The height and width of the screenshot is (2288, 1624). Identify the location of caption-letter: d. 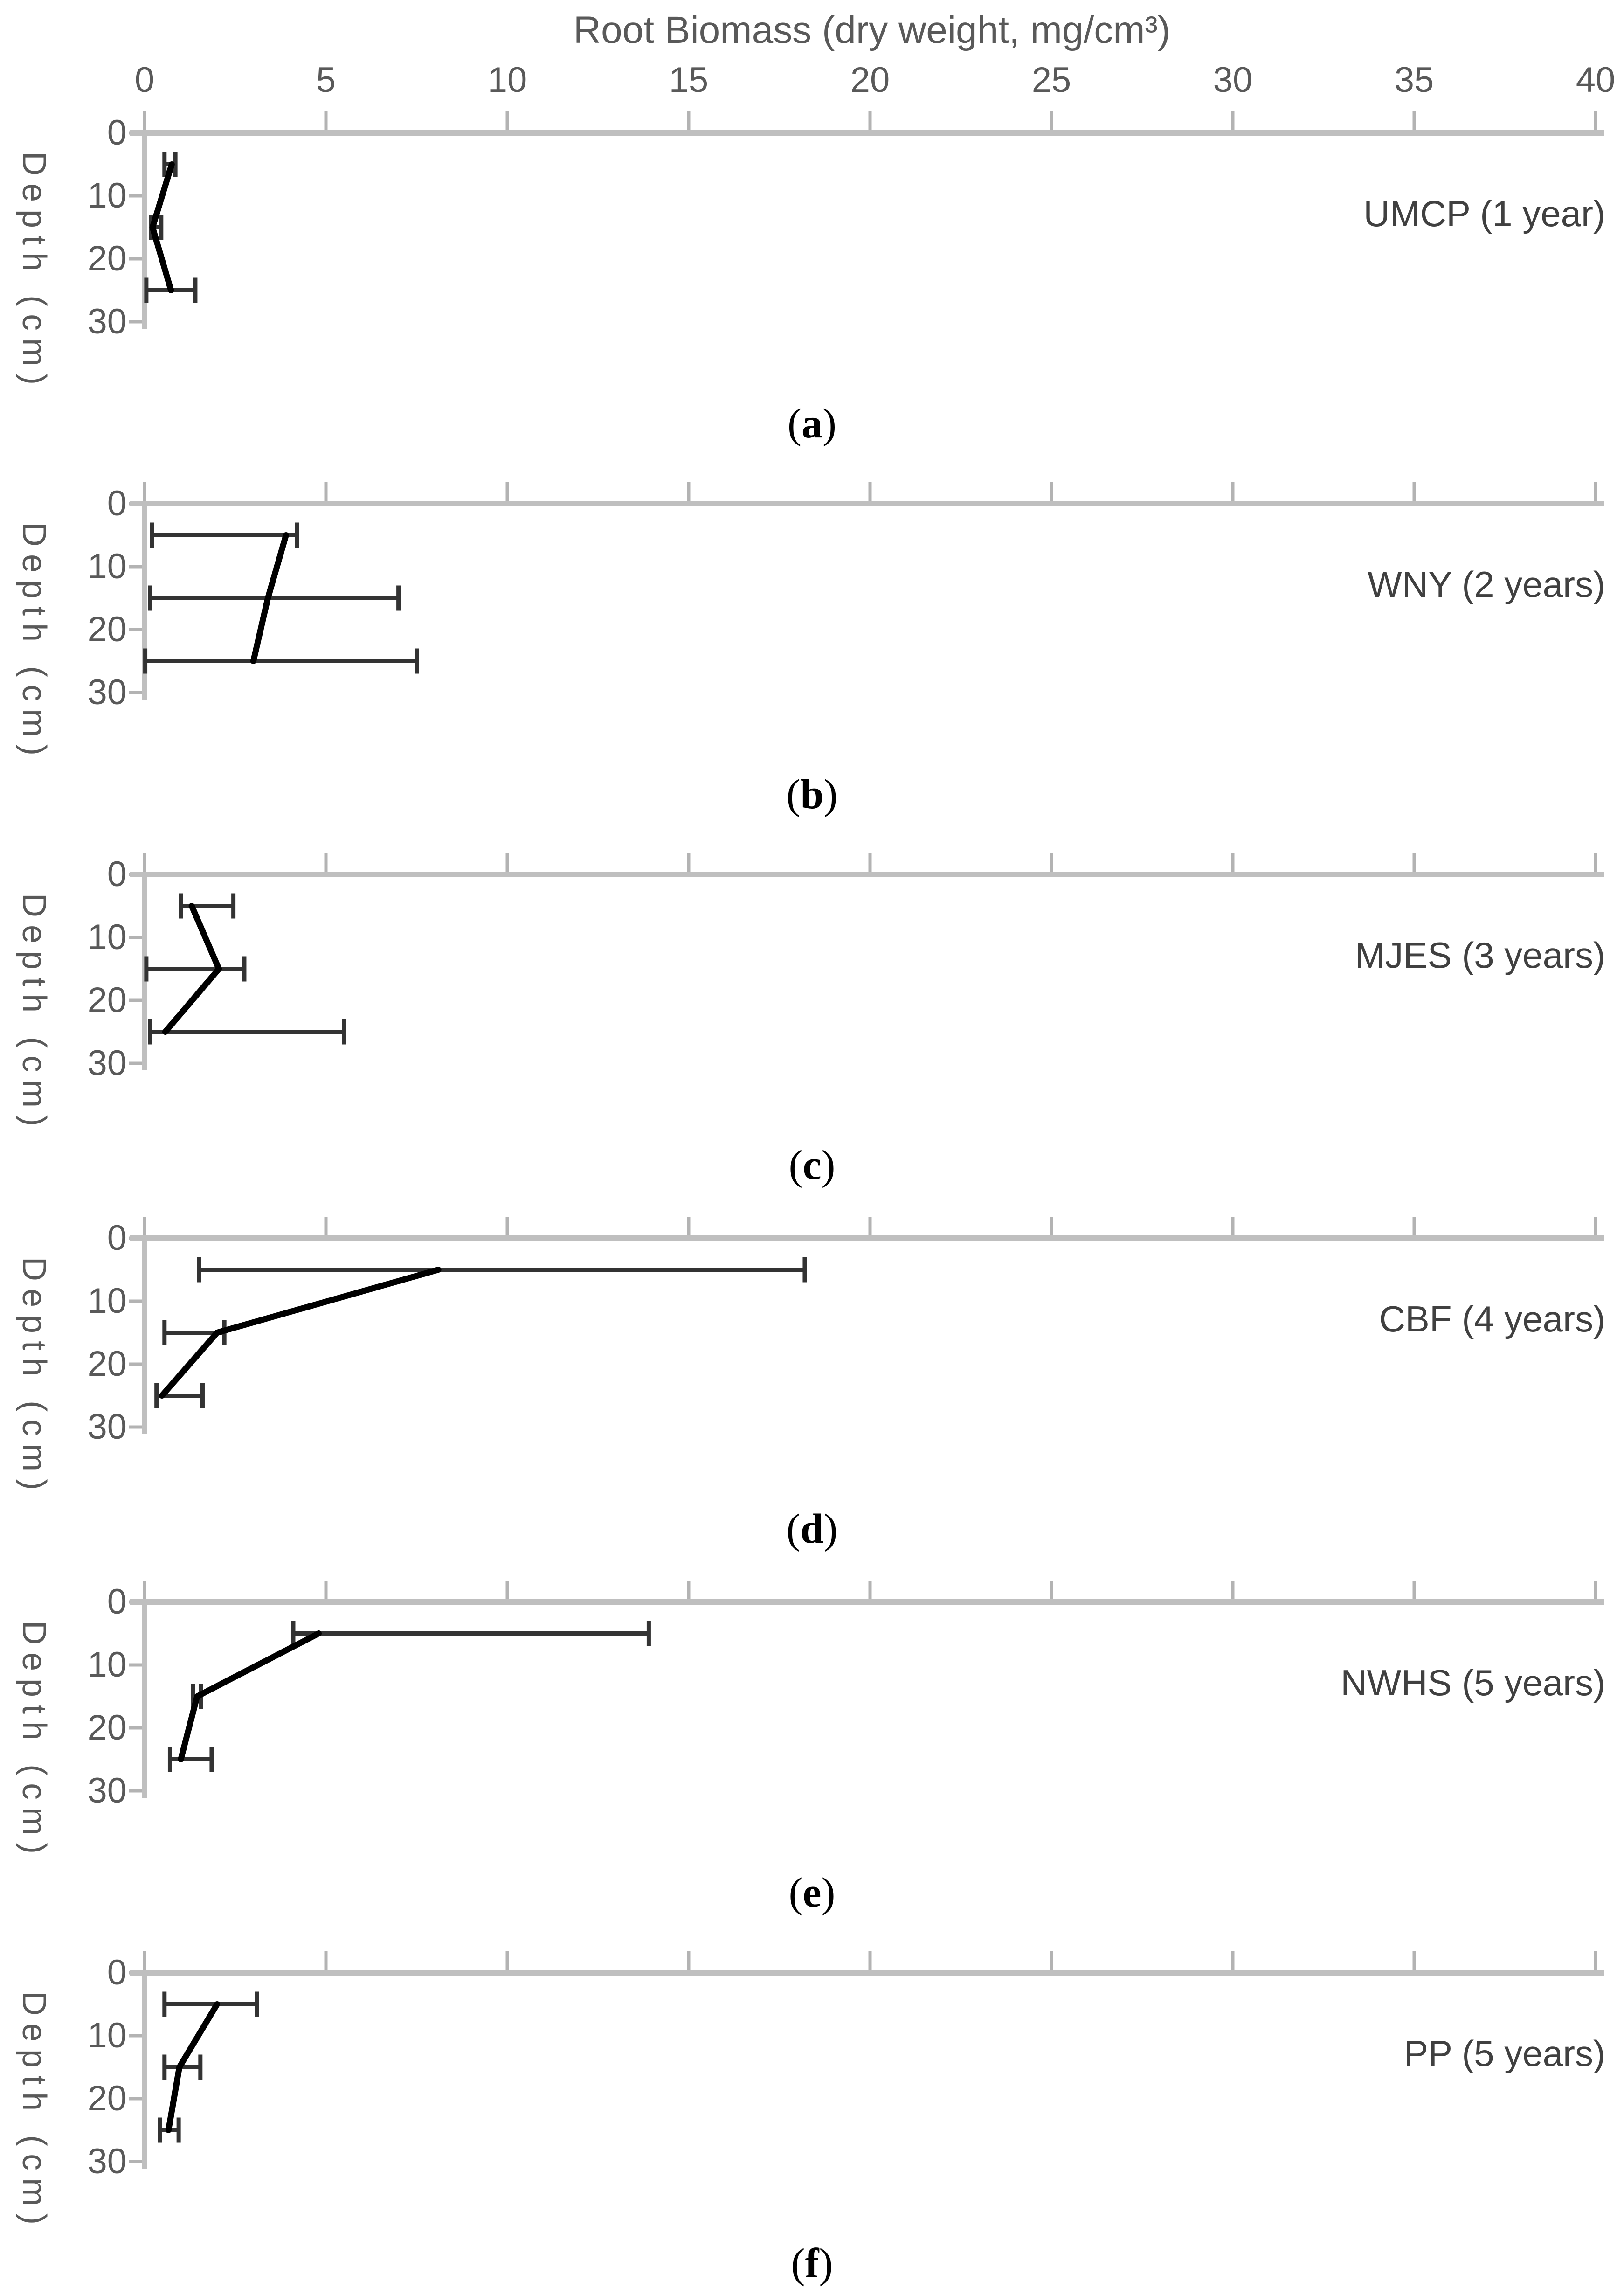
(812, 1529).